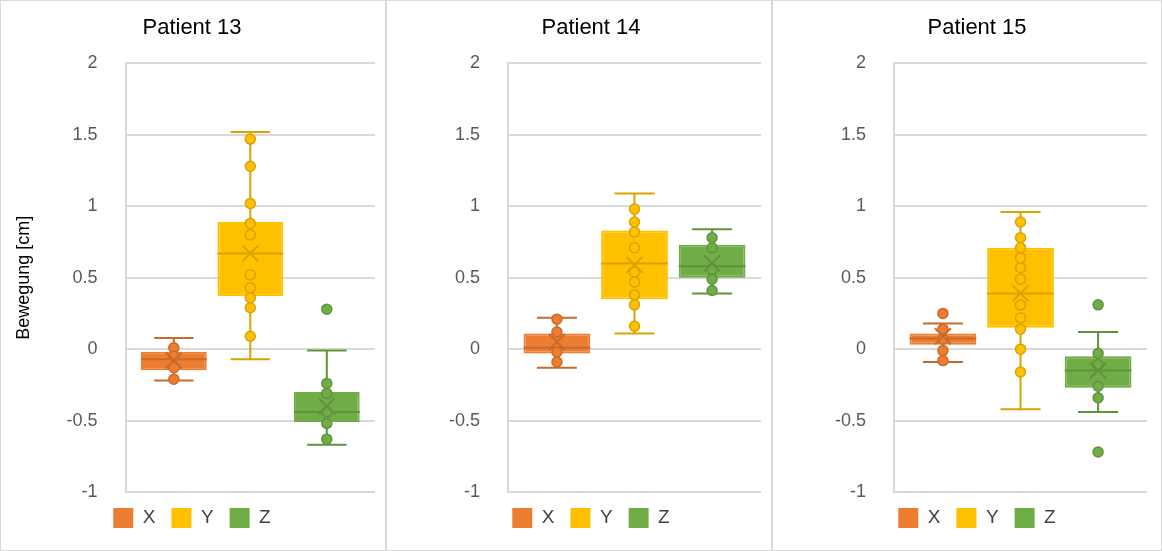 The height and width of the screenshot is (551, 1162). Describe the element at coordinates (22, 277) in the screenshot. I see `y-axis-title: Bewegung [cm]` at that location.